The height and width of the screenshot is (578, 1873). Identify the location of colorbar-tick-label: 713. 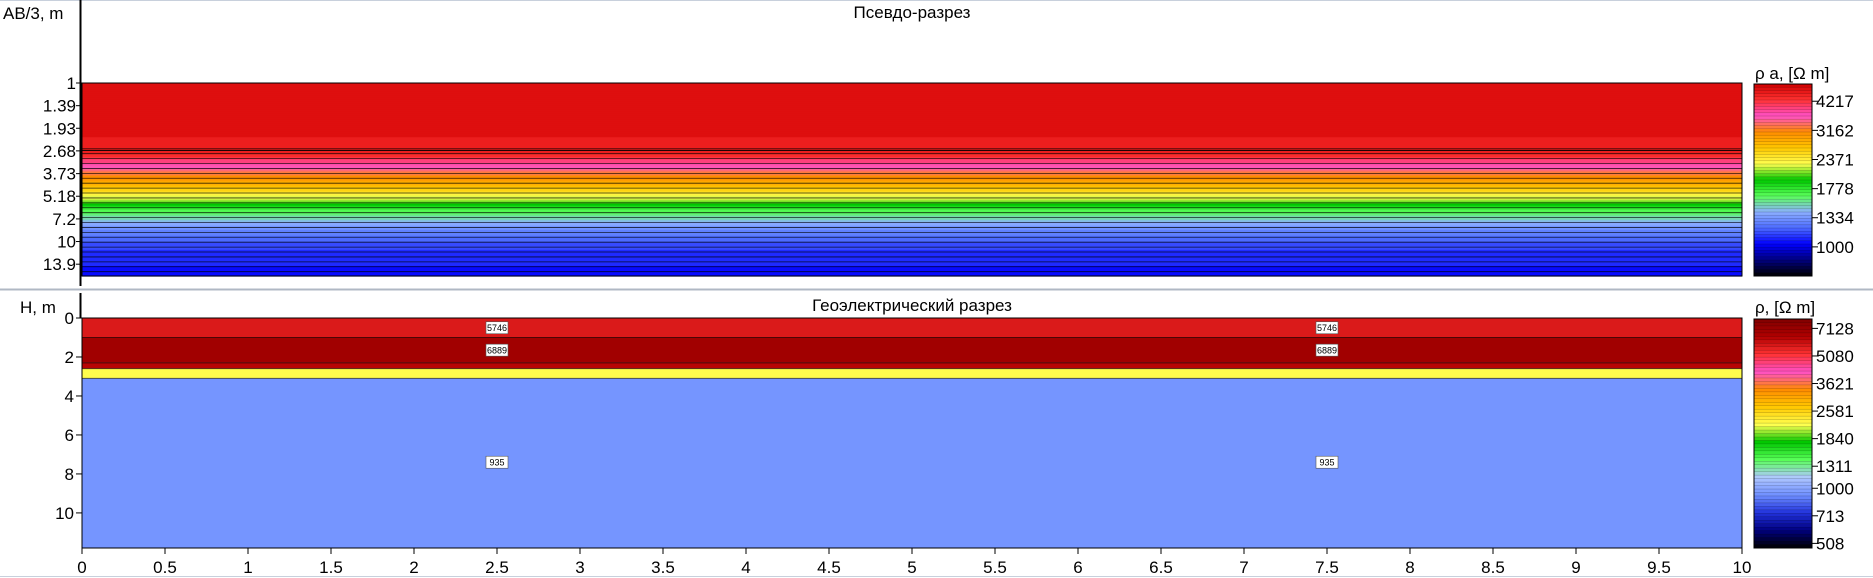
(1830, 516).